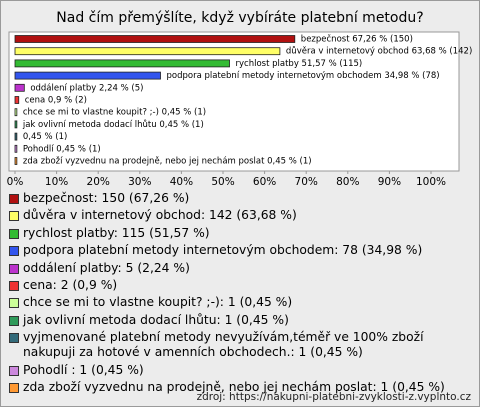 This screenshot has height=407, width=480. I want to click on legend-label: Pohodlí : 1 (0,45 %), so click(83, 369).